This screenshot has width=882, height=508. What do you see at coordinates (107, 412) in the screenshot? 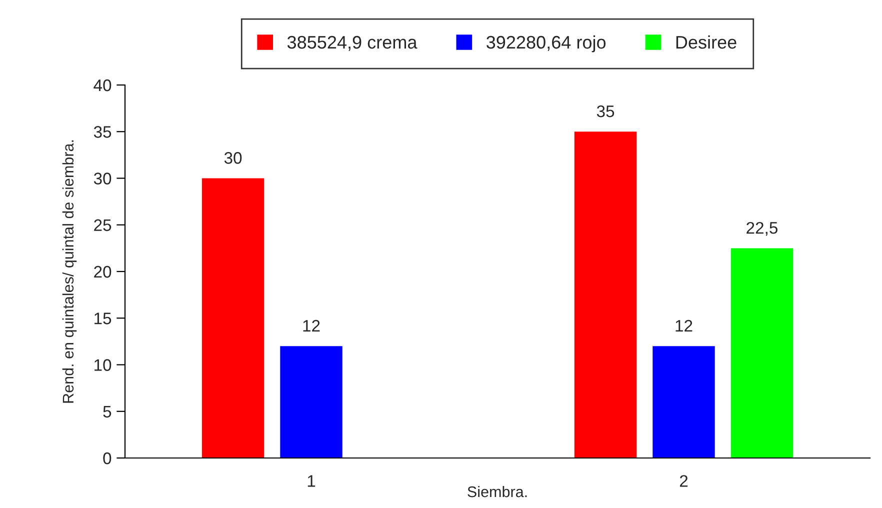
I see `y-tick-label: 5` at bounding box center [107, 412].